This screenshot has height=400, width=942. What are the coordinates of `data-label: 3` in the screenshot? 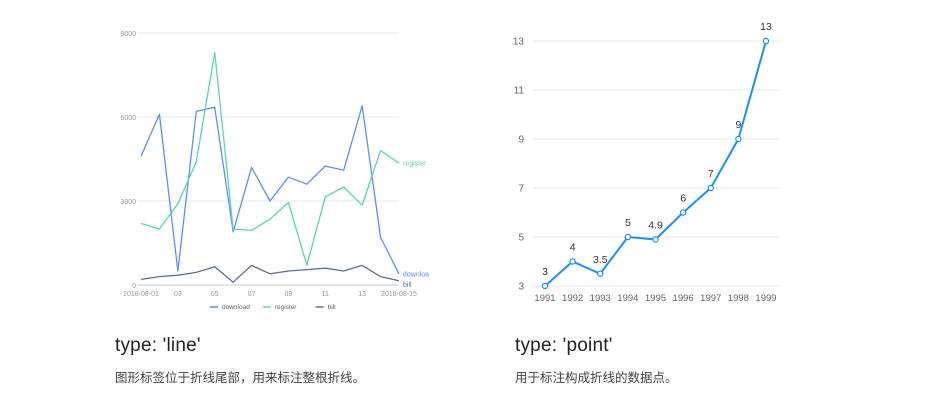 It's located at (545, 272).